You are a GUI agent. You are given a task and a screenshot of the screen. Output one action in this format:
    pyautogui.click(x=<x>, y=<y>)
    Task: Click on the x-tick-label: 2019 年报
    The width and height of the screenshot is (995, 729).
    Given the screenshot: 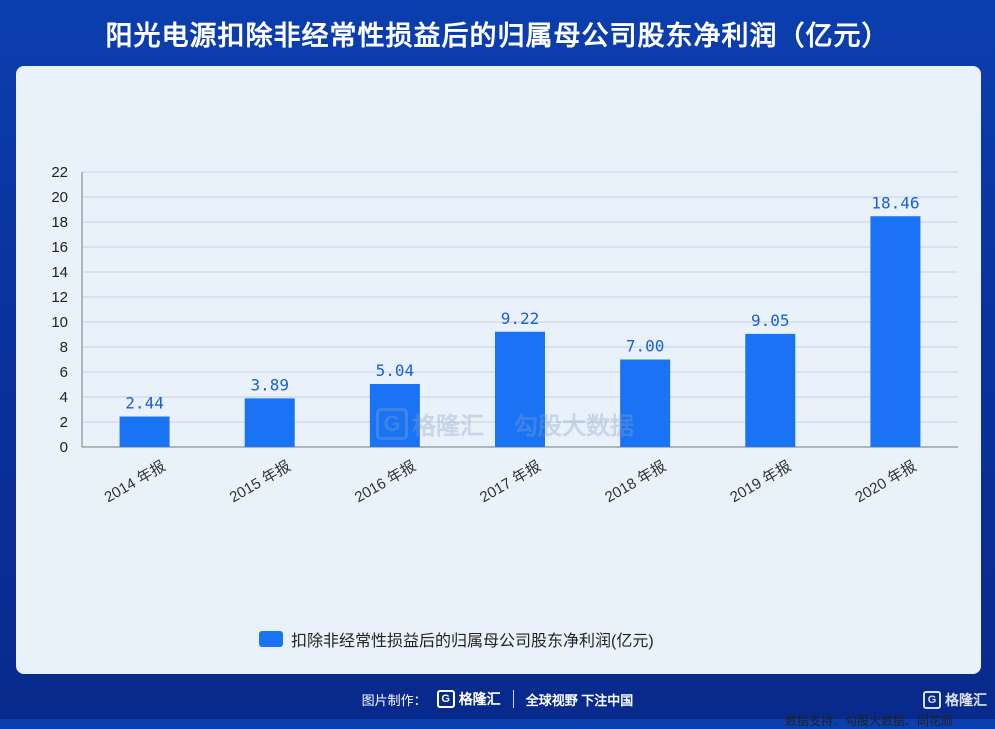 What is the action you would take?
    pyautogui.click(x=760, y=482)
    